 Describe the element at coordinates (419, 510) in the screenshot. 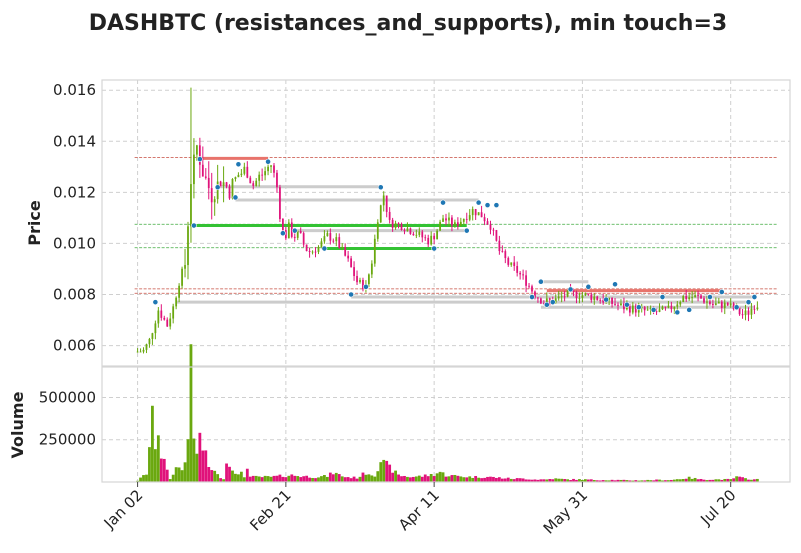

I see `x-tick-label: Apr 11` at that location.